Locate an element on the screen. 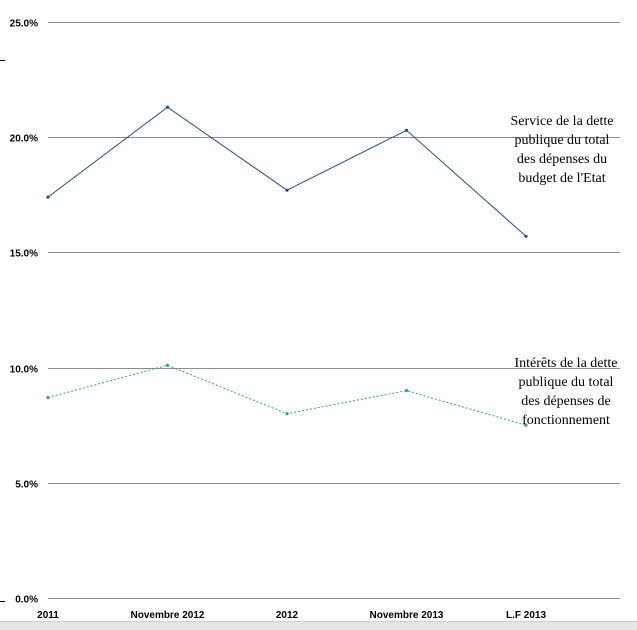 The height and width of the screenshot is (630, 637). series-1-annotation-line: budget de l'Etat is located at coordinates (561, 178).